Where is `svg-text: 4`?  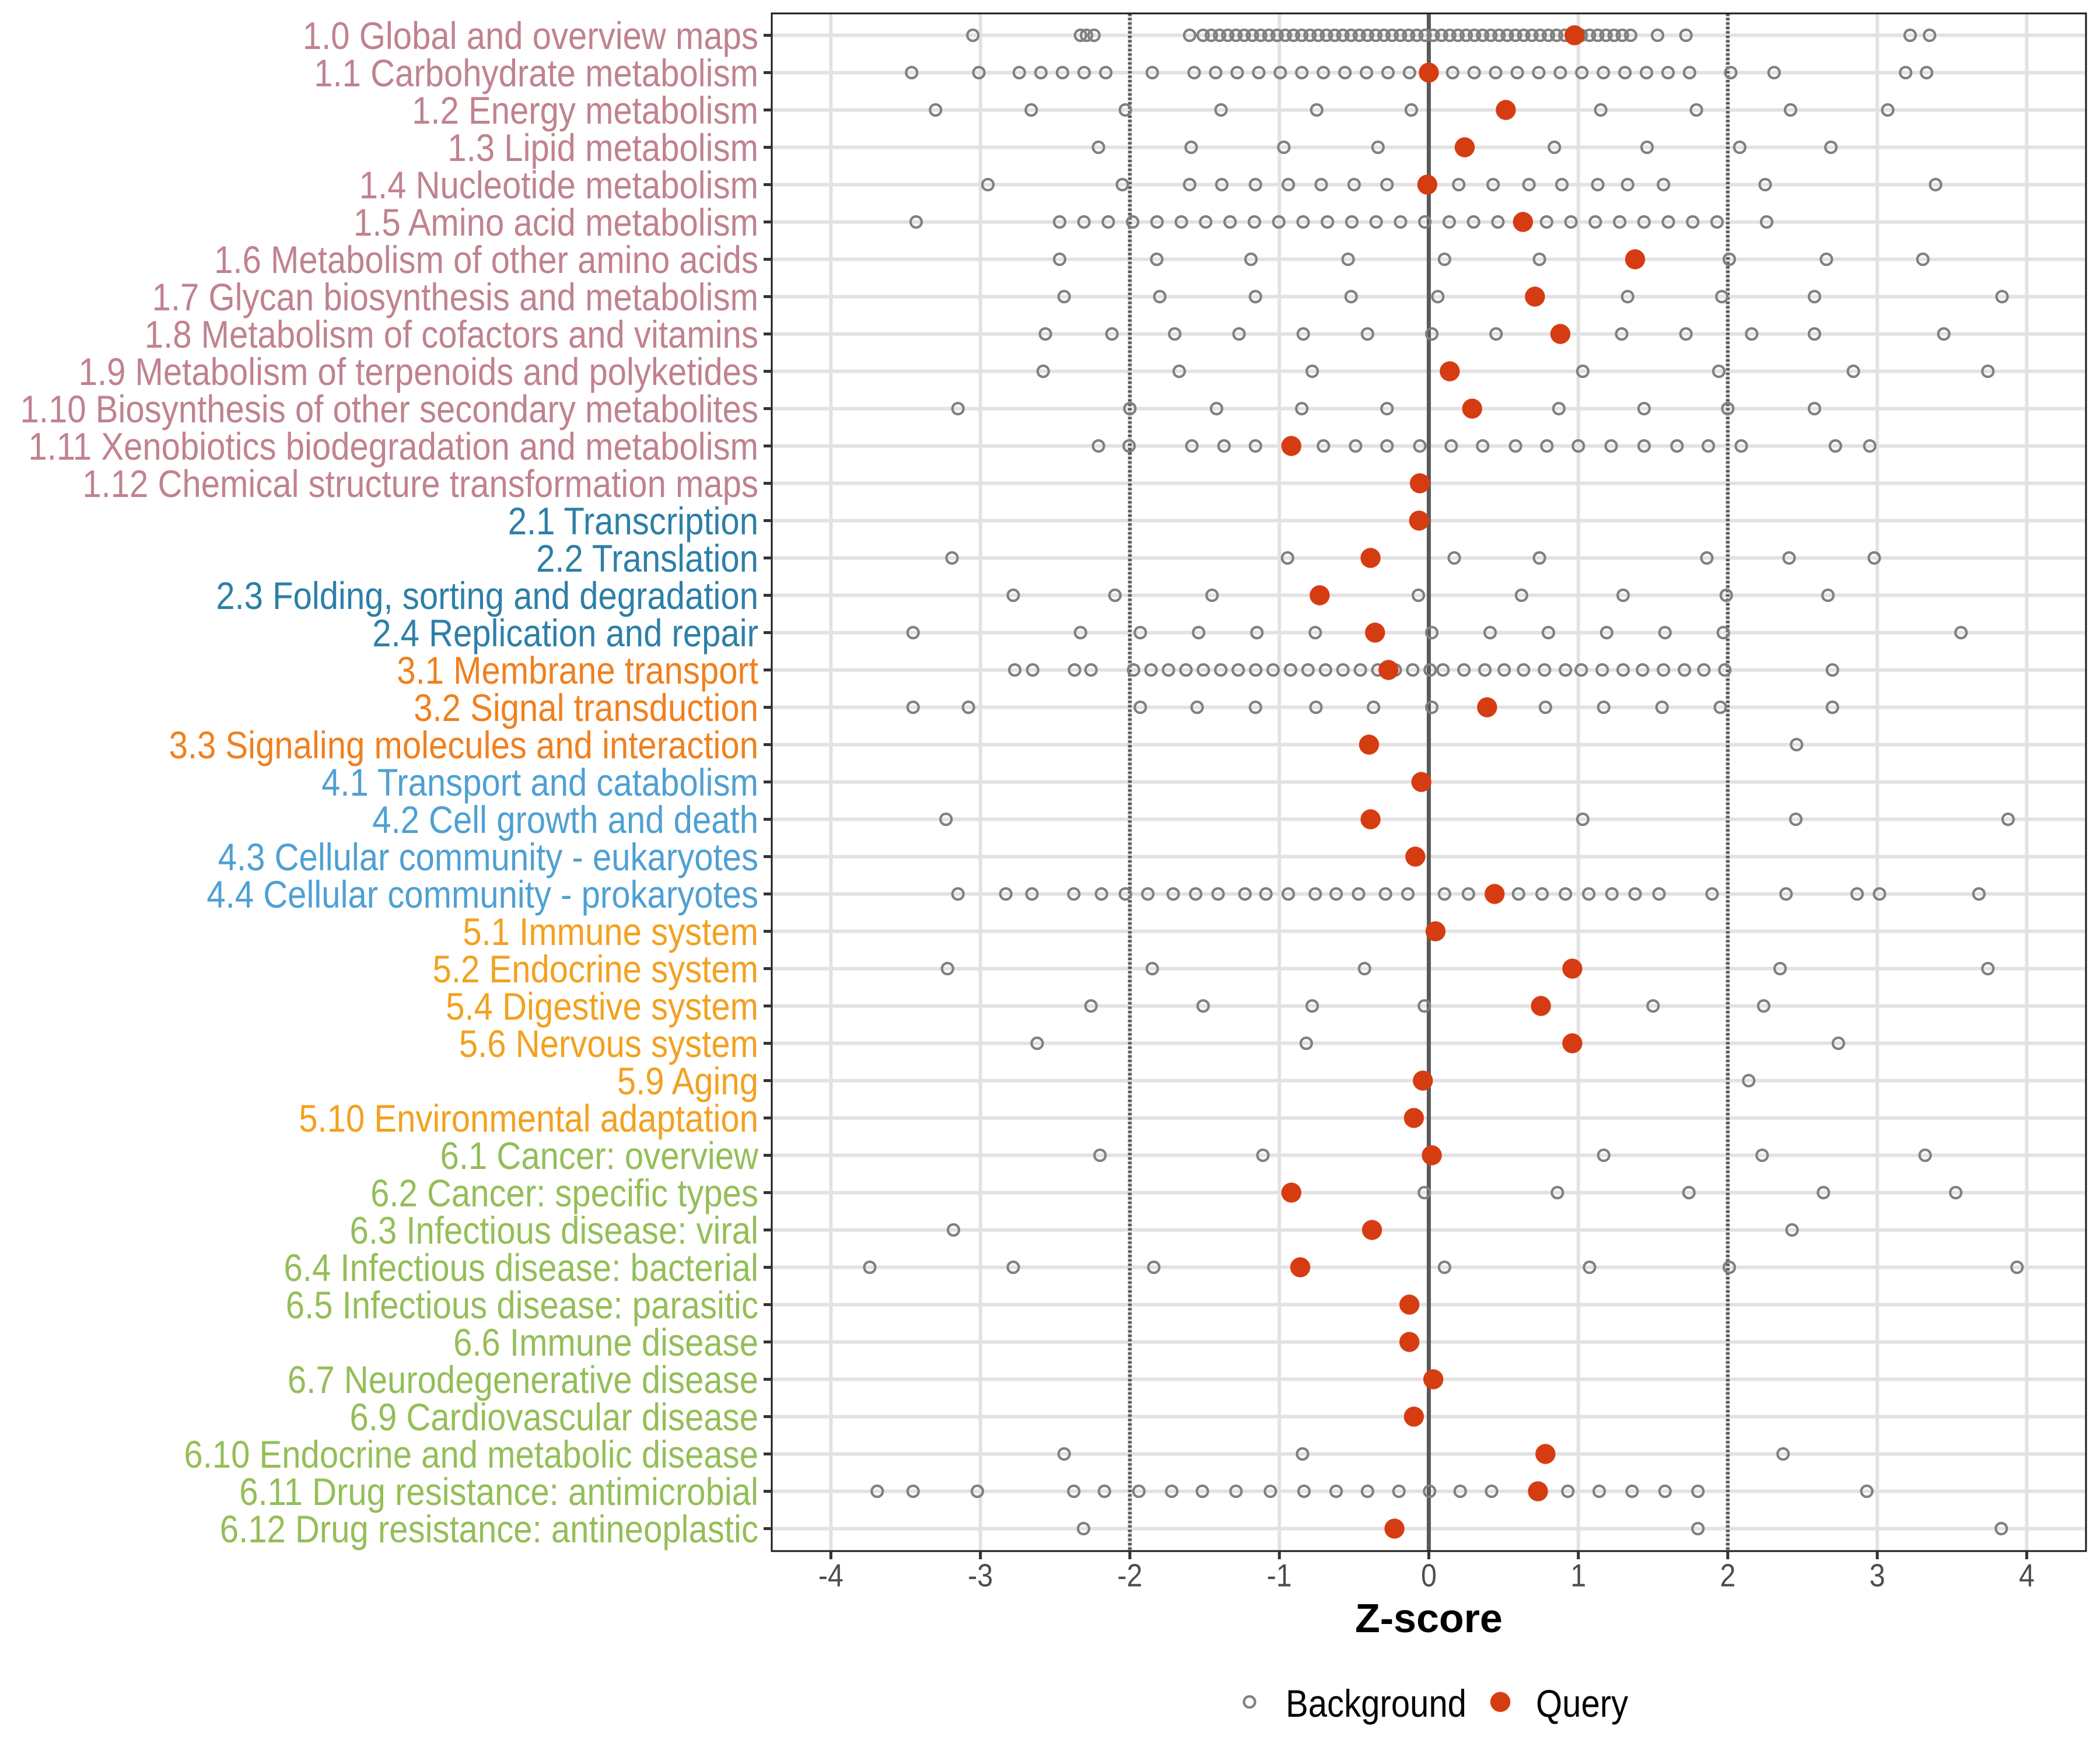
svg-text: 4 is located at coordinates (2027, 1576).